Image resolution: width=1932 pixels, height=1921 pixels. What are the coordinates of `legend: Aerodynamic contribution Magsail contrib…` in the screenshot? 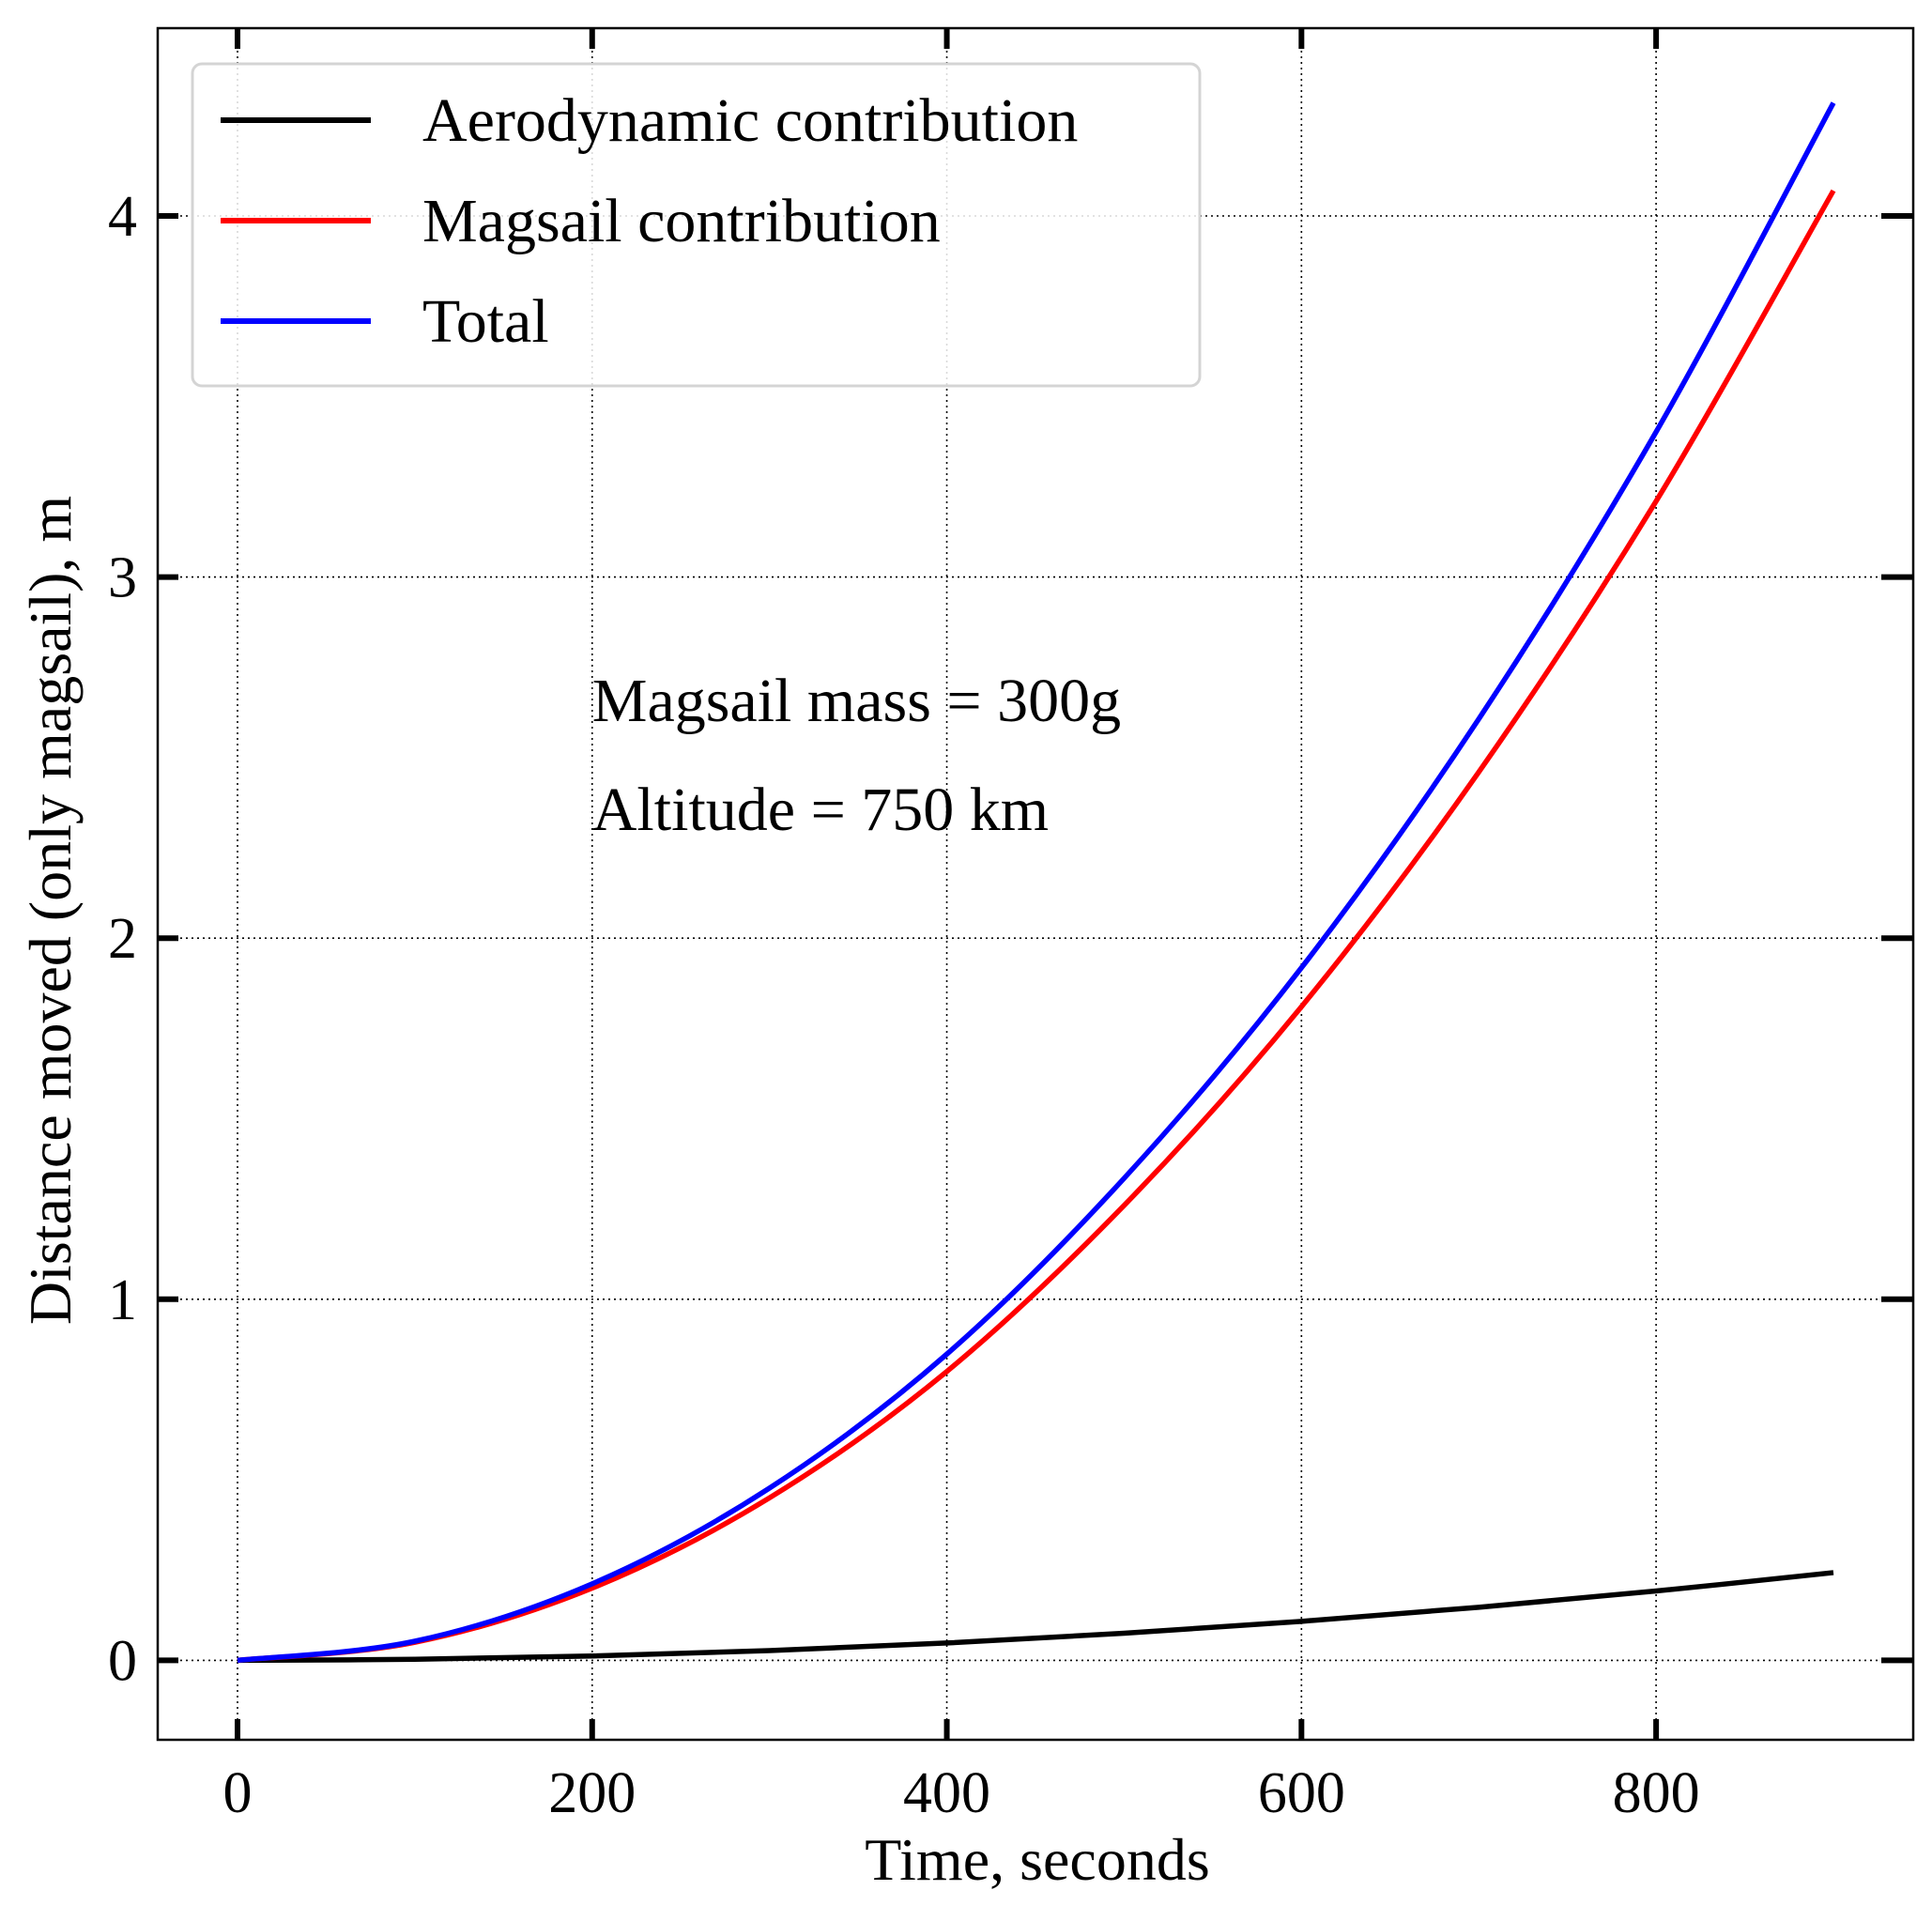 It's located at (697, 225).